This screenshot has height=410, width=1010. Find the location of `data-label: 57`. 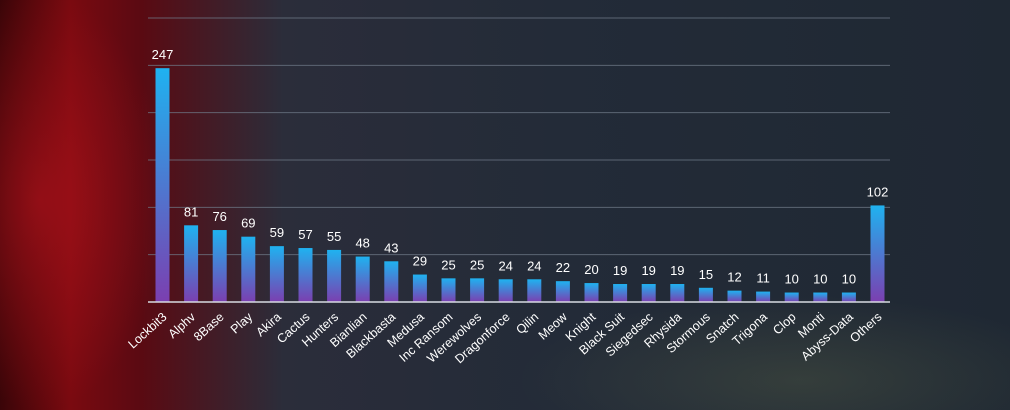

data-label: 57 is located at coordinates (305, 234).